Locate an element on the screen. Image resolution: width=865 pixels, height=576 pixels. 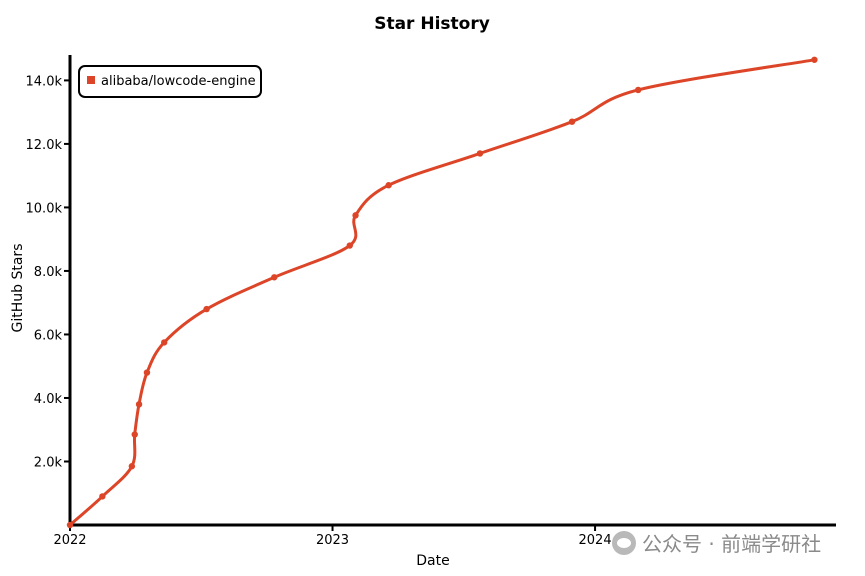
y-axis-ticks: 2.0k 4.0k 6.0k 8.0k 10.0k 12.0k 14.0k is located at coordinates (48, 272).